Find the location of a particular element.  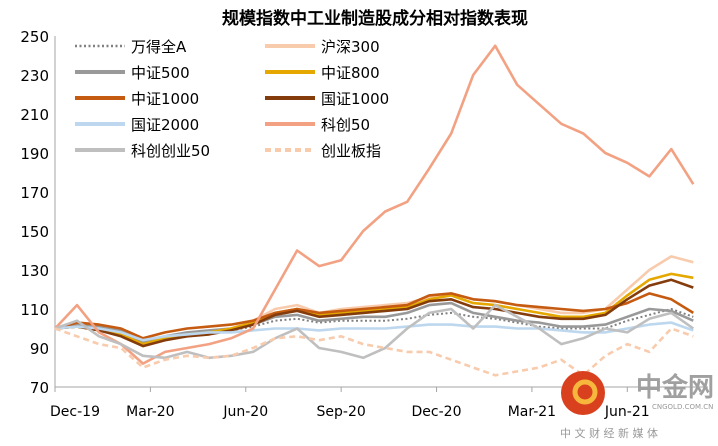

series-line-国证1000 is located at coordinates (374, 313).